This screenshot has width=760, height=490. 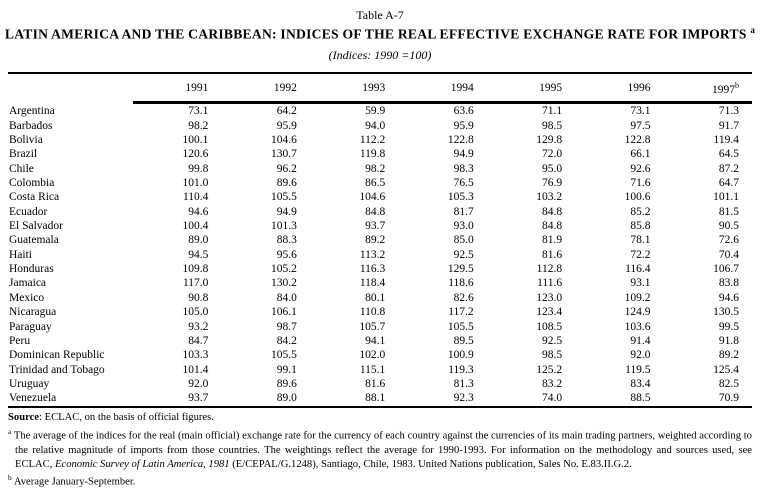 I want to click on value-cell: 119.5, so click(x=638, y=369).